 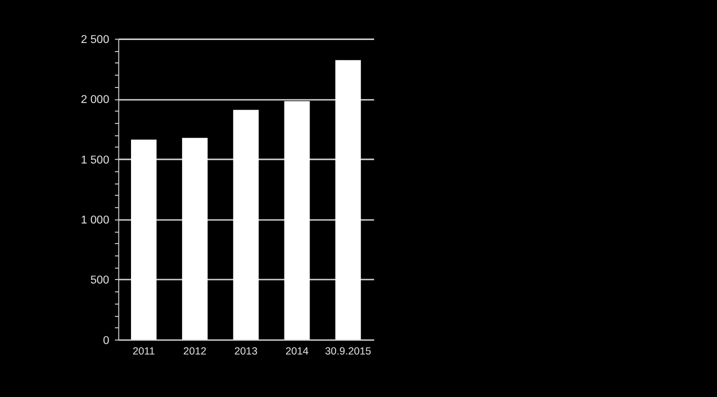 I want to click on y-tick-label: 2 000, so click(x=95, y=100).